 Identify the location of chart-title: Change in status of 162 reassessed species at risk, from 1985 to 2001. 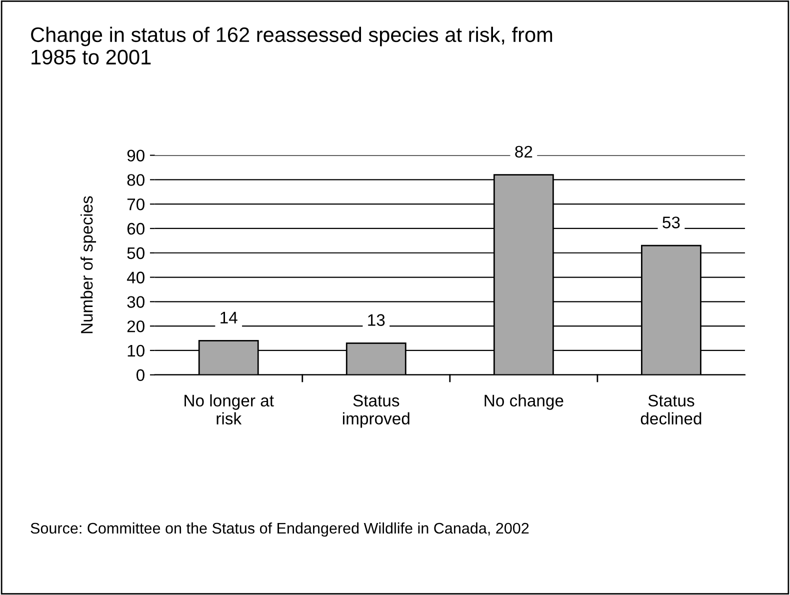
(291, 45).